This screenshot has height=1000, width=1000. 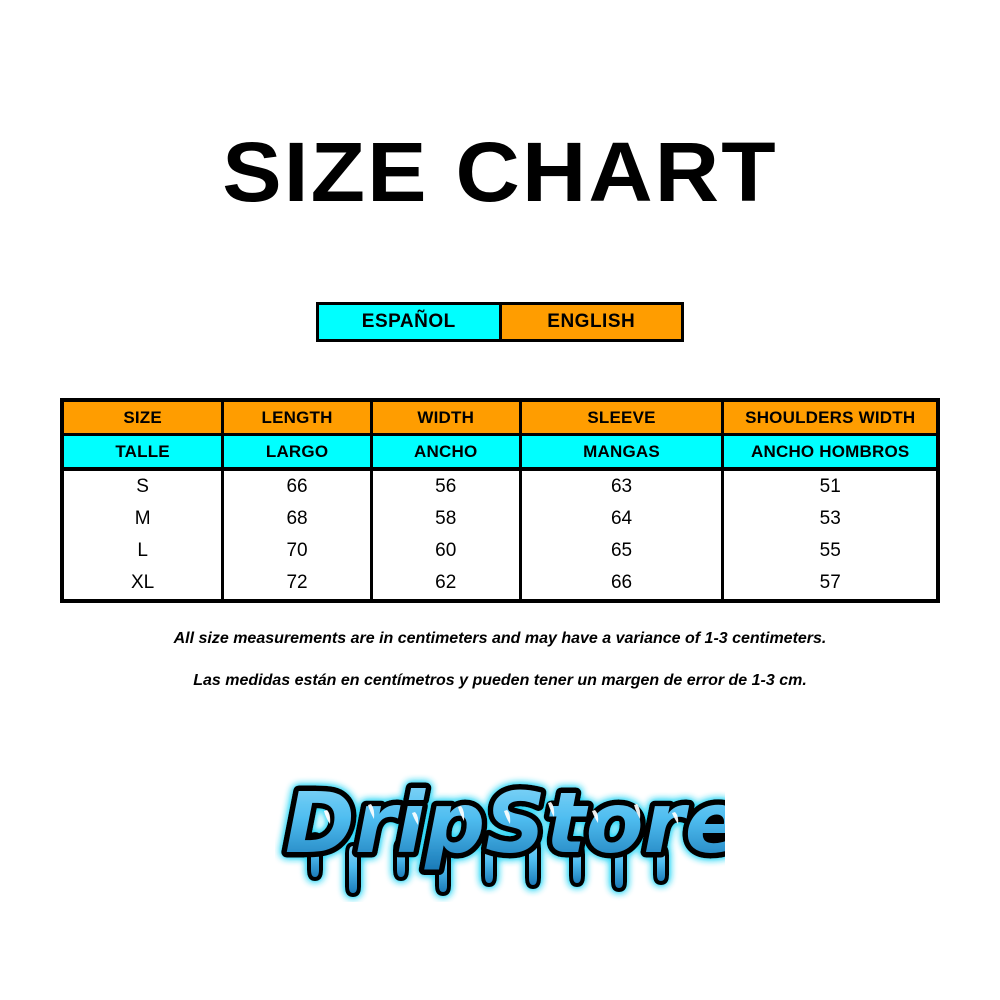 What do you see at coordinates (829, 519) in the screenshot?
I see `cell-shoulders: 53` at bounding box center [829, 519].